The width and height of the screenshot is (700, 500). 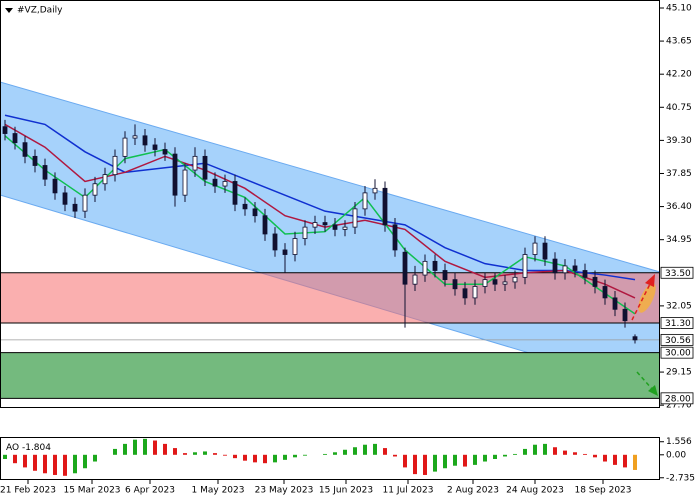 I want to click on x-tick-label: 1 May 2023, so click(x=218, y=491).